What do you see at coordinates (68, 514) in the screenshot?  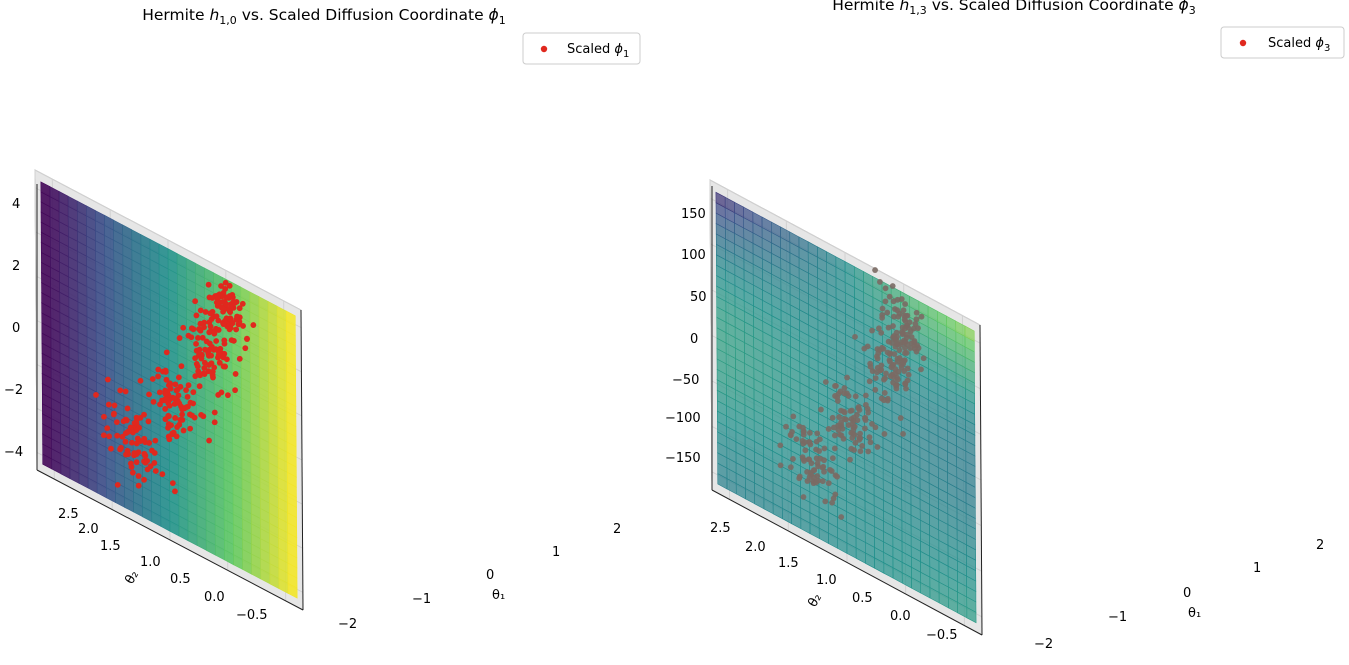 I see `y-tick-label: 2.5` at bounding box center [68, 514].